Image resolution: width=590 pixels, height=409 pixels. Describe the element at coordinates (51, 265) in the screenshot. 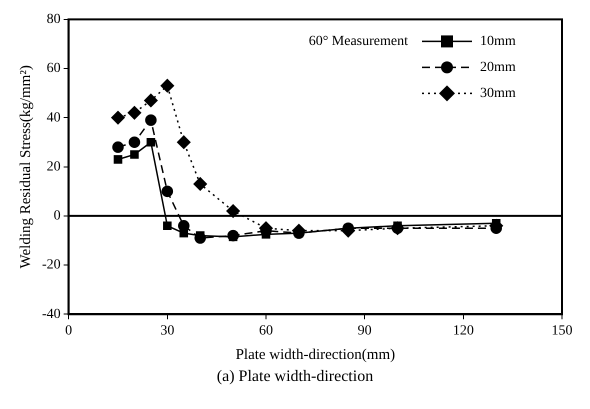

I see `y-tick-label: -20` at that location.